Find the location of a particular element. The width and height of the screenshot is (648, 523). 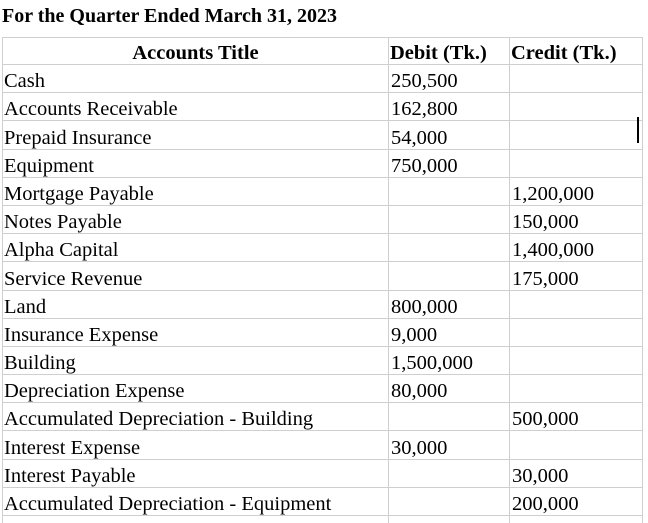

table-row: Land 800,000 is located at coordinates (322, 304).